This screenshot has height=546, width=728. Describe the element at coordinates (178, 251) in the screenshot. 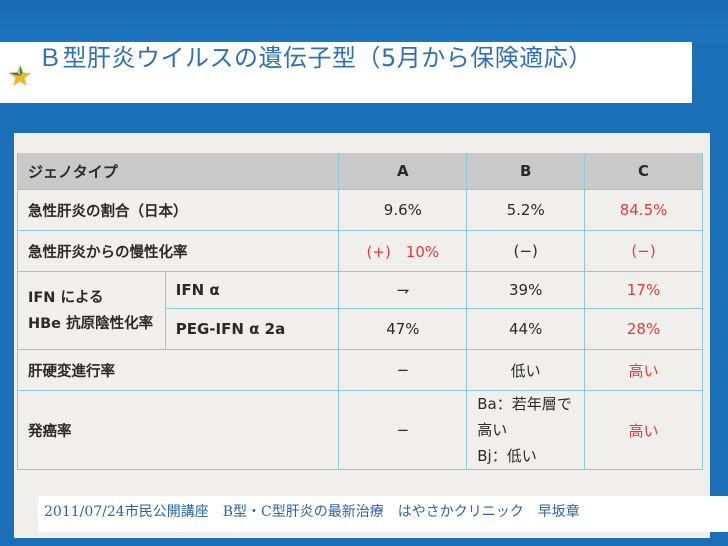

I see `row-label-chronic-rate: 急性肝炎からの慢性化率` at that location.